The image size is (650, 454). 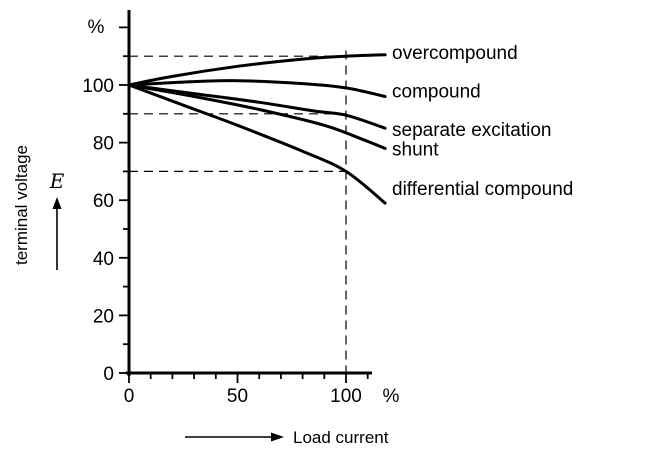 What do you see at coordinates (98, 86) in the screenshot?
I see `y-tick-label: 100` at bounding box center [98, 86].